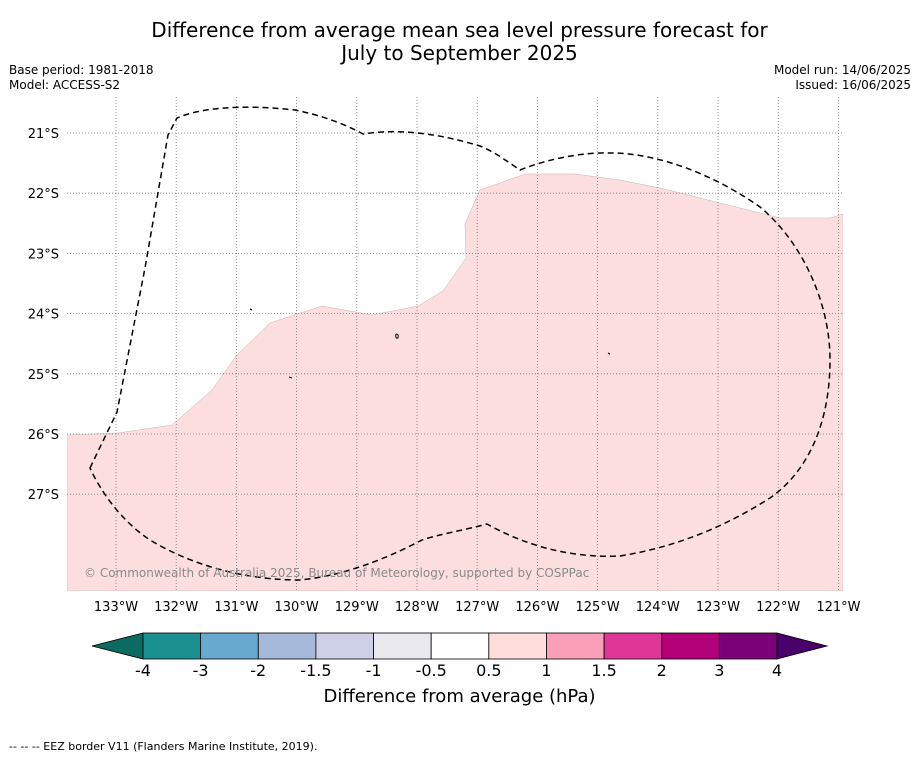  Describe the element at coordinates (117, 646) in the screenshot. I see `colorbar-low-extend` at that location.